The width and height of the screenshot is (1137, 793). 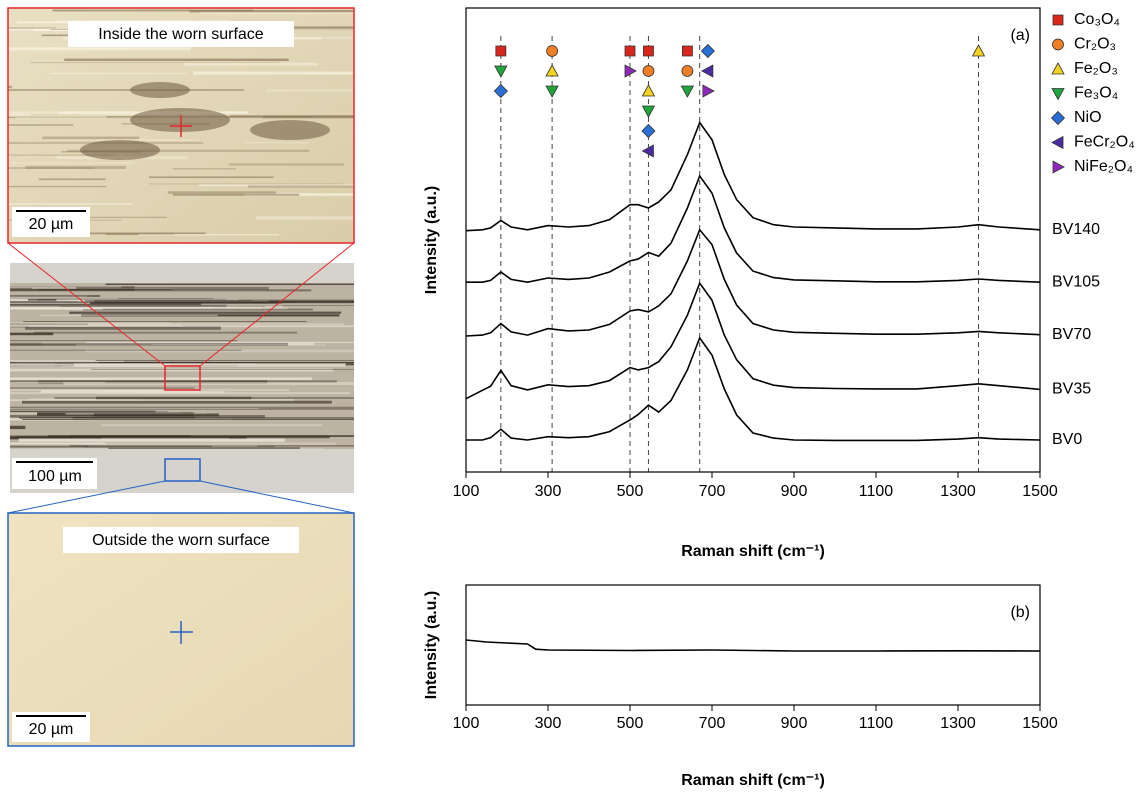 What do you see at coordinates (1076, 229) in the screenshot?
I see `series-label: BV140` at bounding box center [1076, 229].